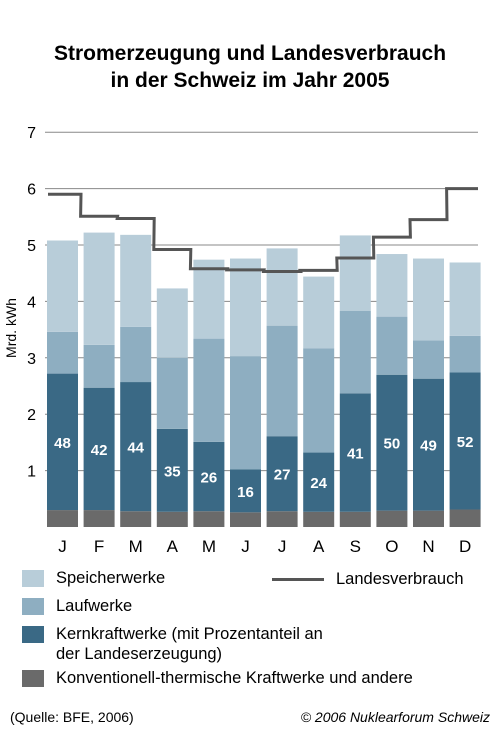 This screenshot has width=500, height=738. Describe the element at coordinates (31, 190) in the screenshot. I see `y-tick-label-6: 6` at that location.